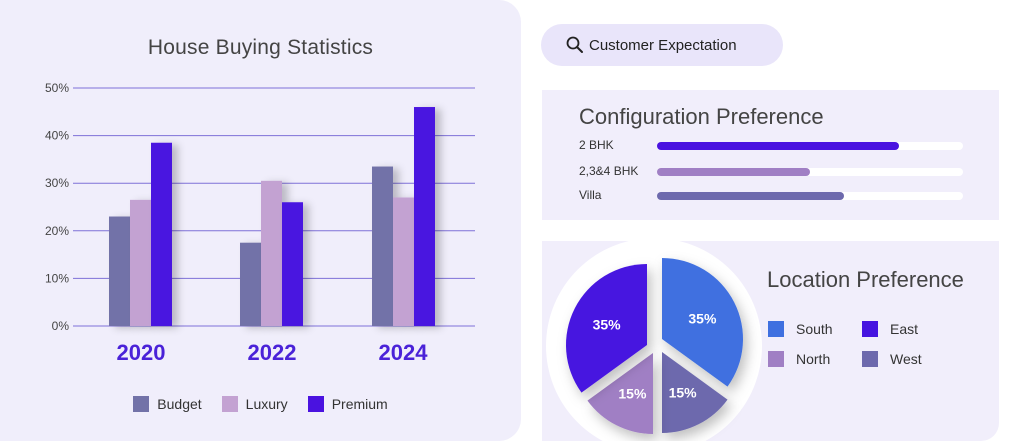 The width and height of the screenshot is (1020, 441). I want to click on config-bar-234bhk, so click(733, 172).